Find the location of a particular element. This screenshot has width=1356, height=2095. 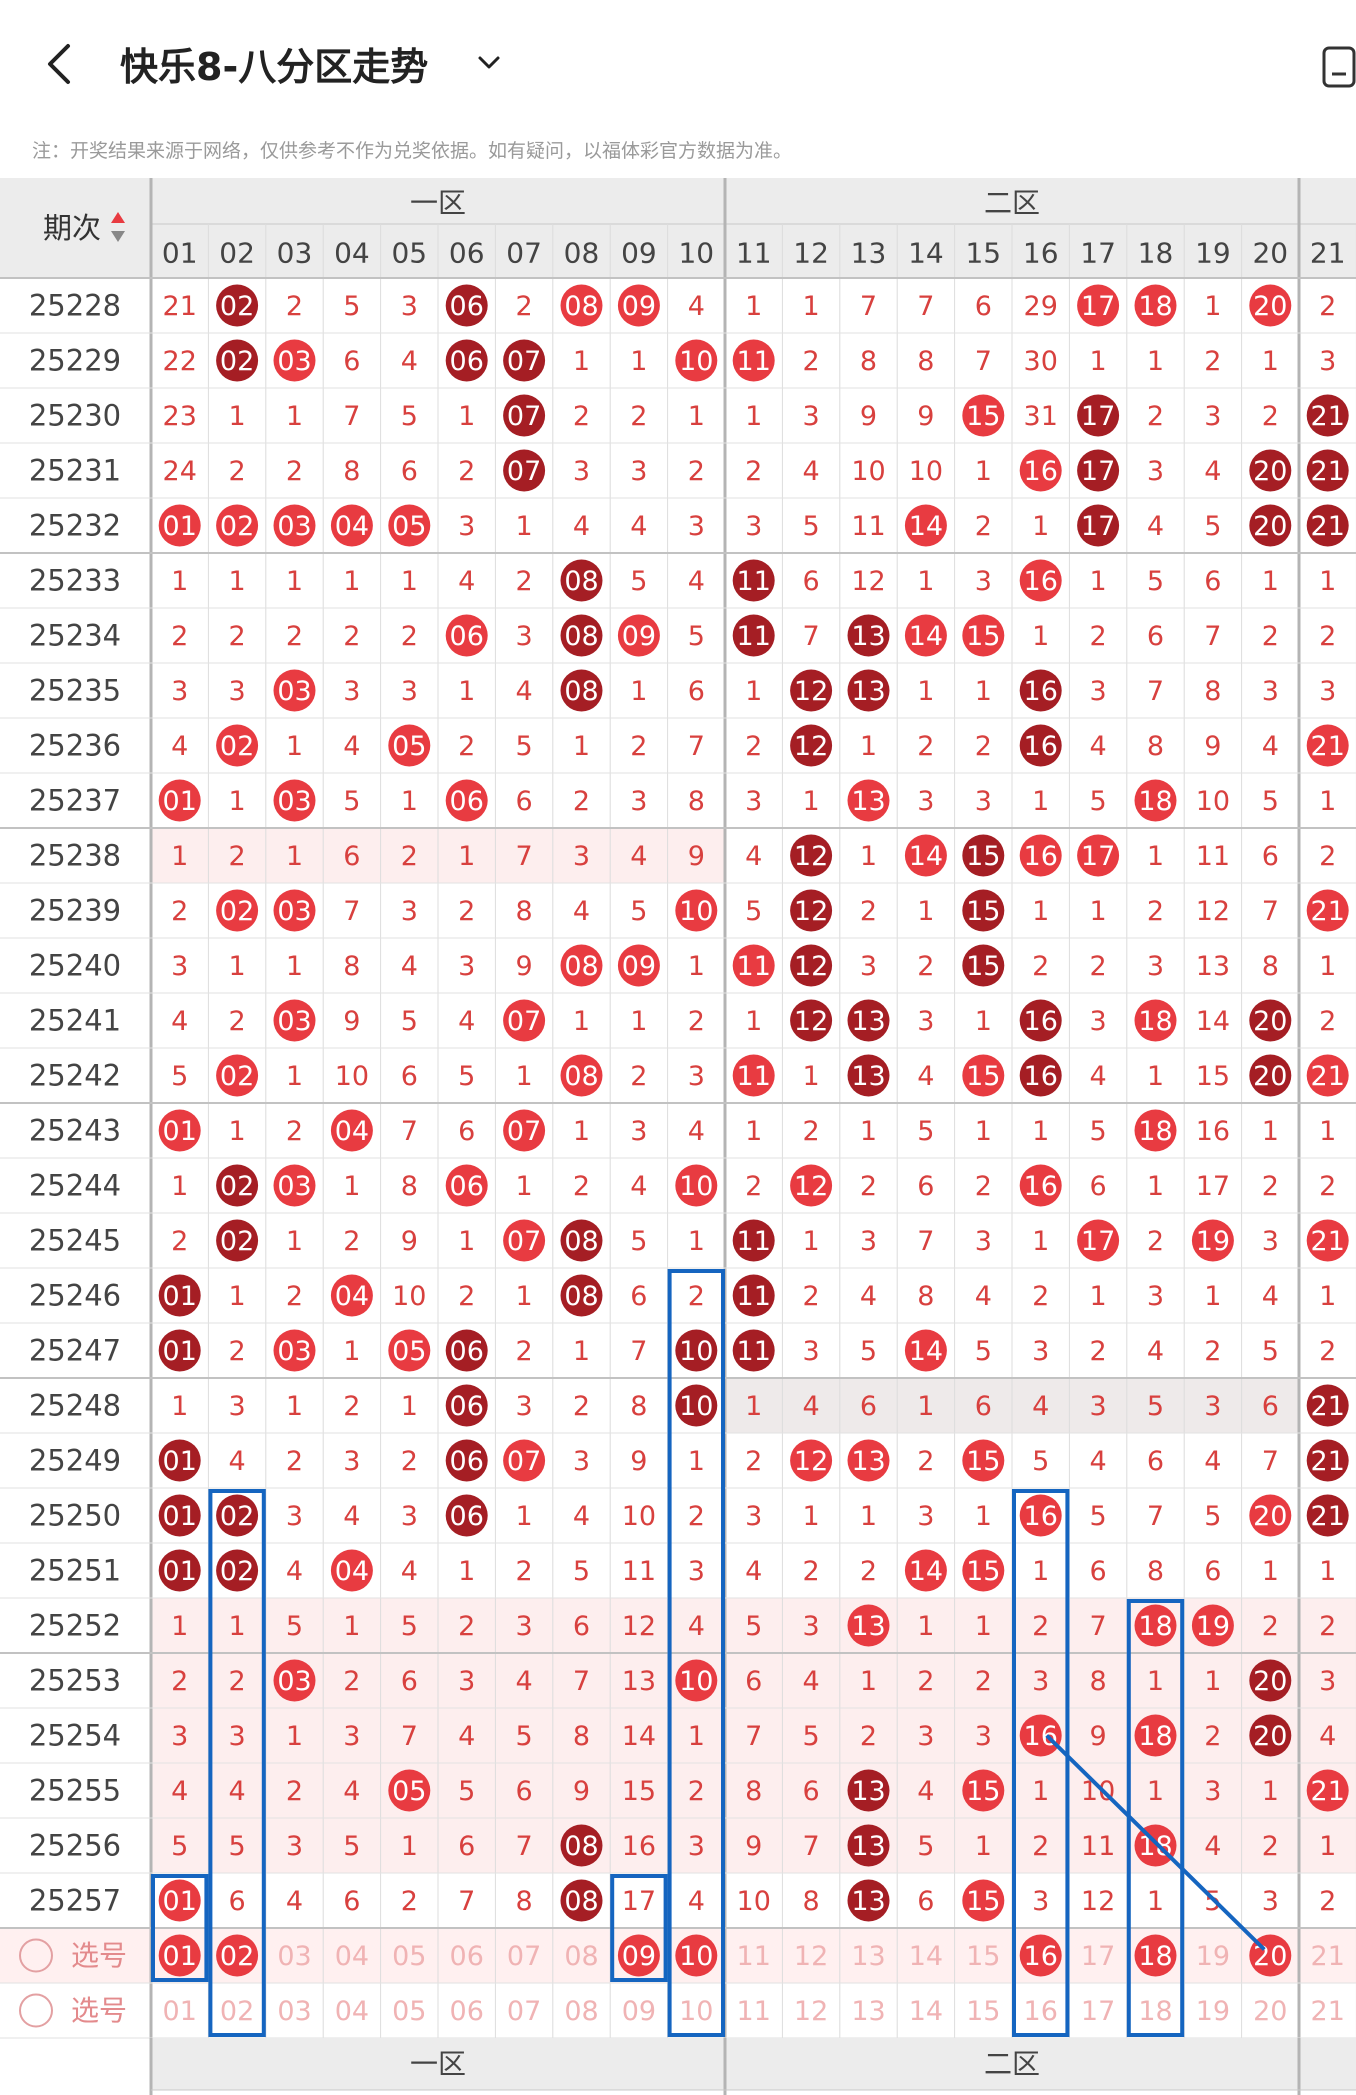

pick-number: 01 is located at coordinates (180, 2011).